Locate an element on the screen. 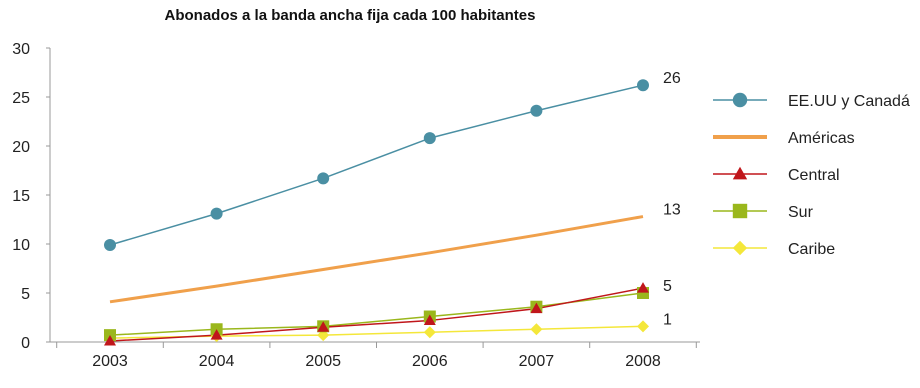 Image resolution: width=920 pixels, height=388 pixels. end-value-label: 26 is located at coordinates (672, 78).